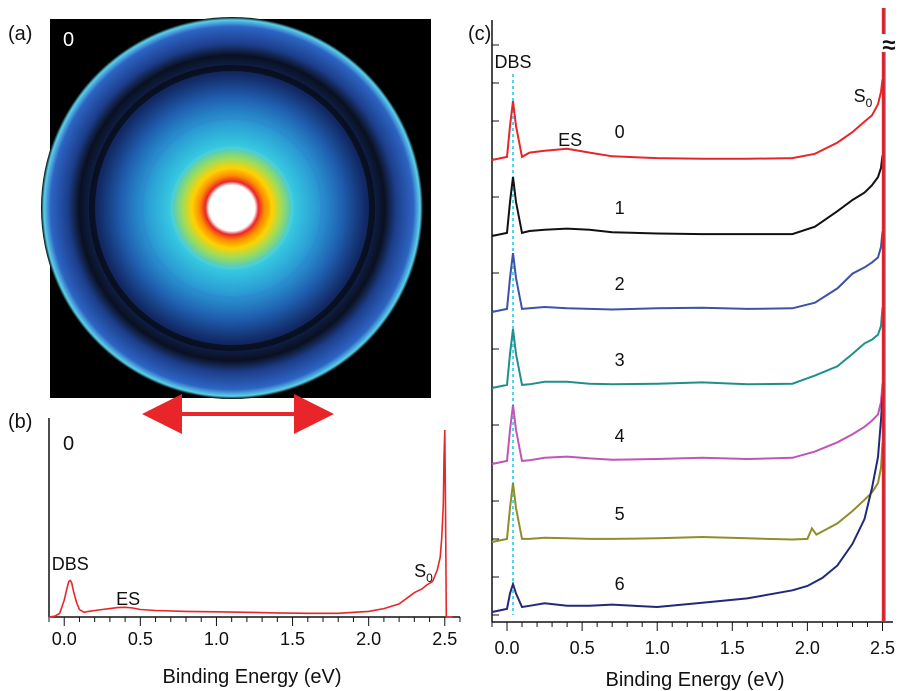 The width and height of the screenshot is (901, 691). I want to click on panel-c-annotation: DBS, so click(513, 62).